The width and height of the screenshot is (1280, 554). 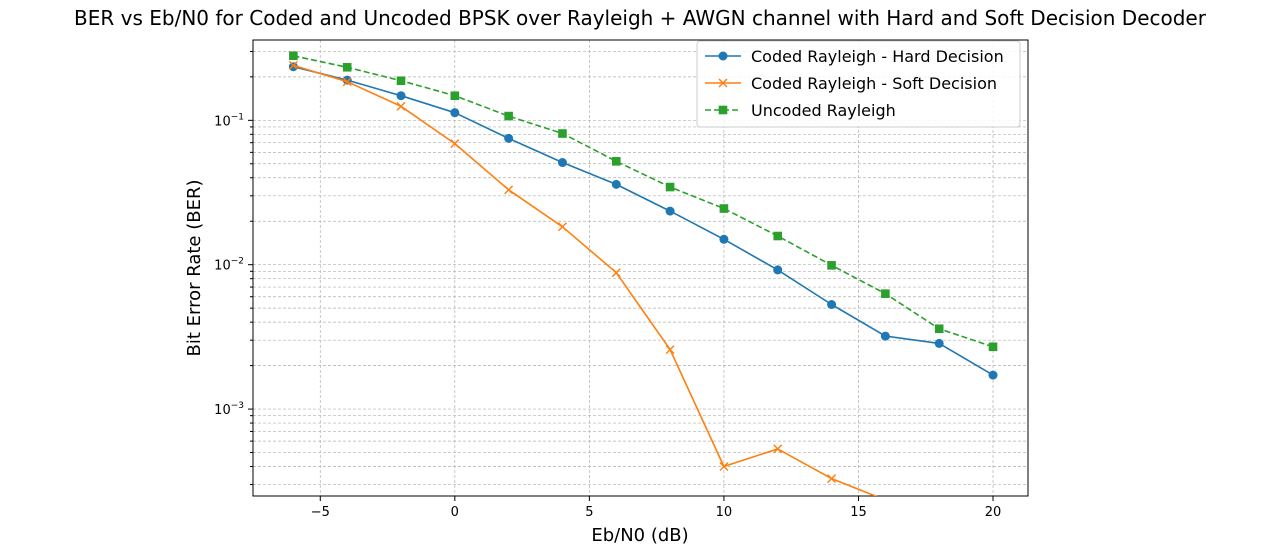 I want to click on legend-entry-3: Uncoded Rayleigh, so click(x=800, y=110).